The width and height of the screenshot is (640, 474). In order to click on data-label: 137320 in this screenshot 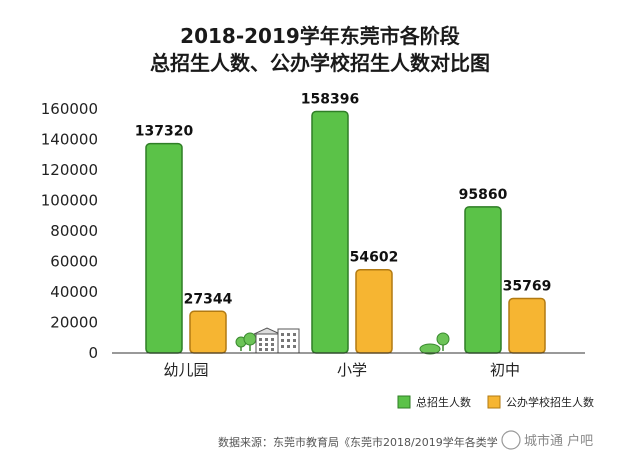, I will do `click(164, 132)`.